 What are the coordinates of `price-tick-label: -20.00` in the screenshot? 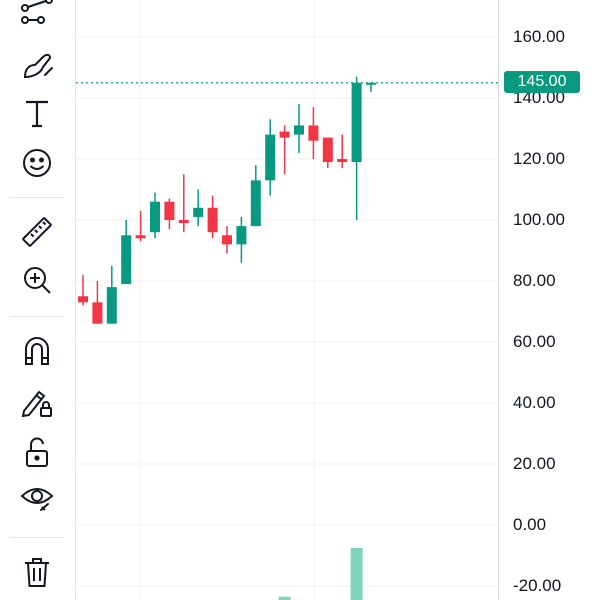 It's located at (537, 585).